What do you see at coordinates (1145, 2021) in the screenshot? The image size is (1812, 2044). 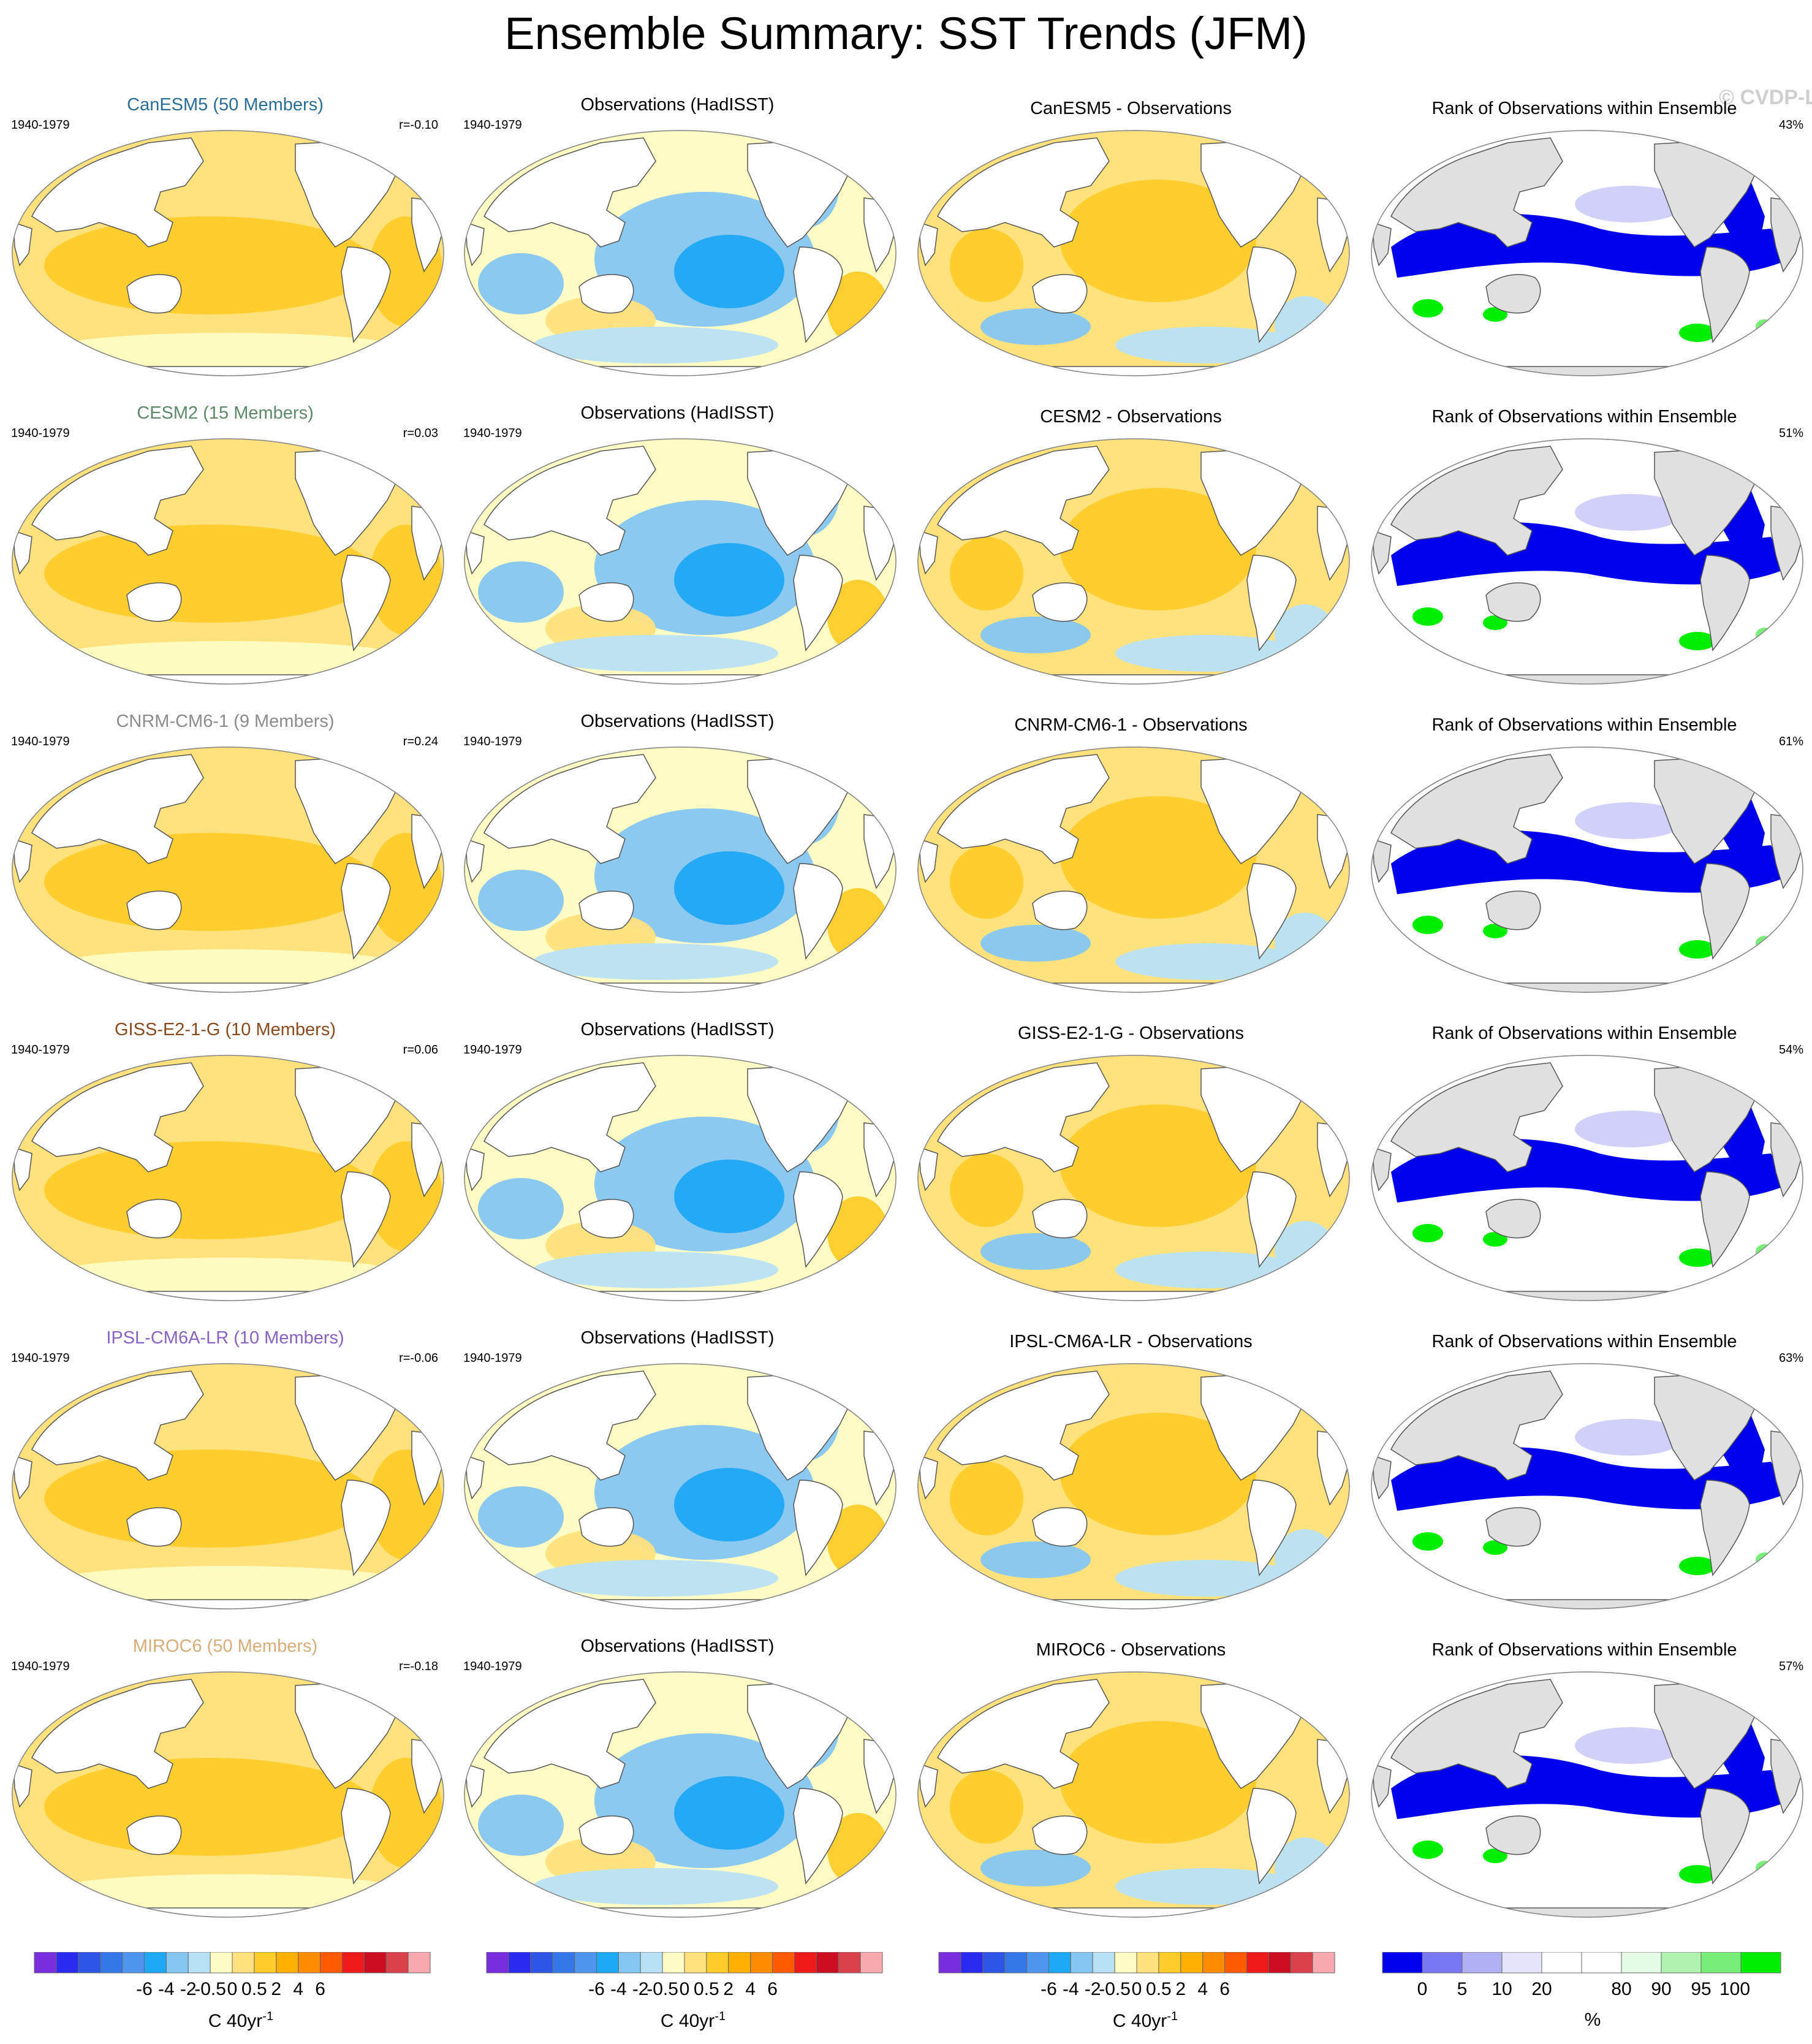 I see `colorbar-unit: C 40yr-1` at bounding box center [1145, 2021].